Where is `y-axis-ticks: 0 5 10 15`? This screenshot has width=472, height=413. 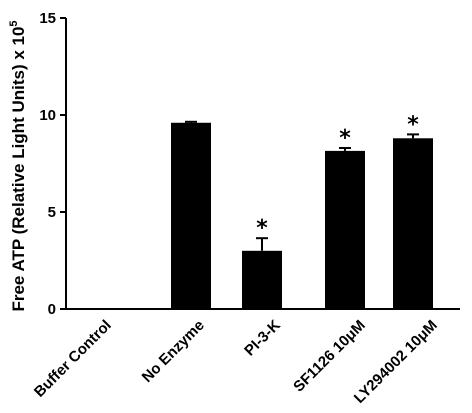
y-axis-ticks: 0 5 10 15 is located at coordinates (52, 164).